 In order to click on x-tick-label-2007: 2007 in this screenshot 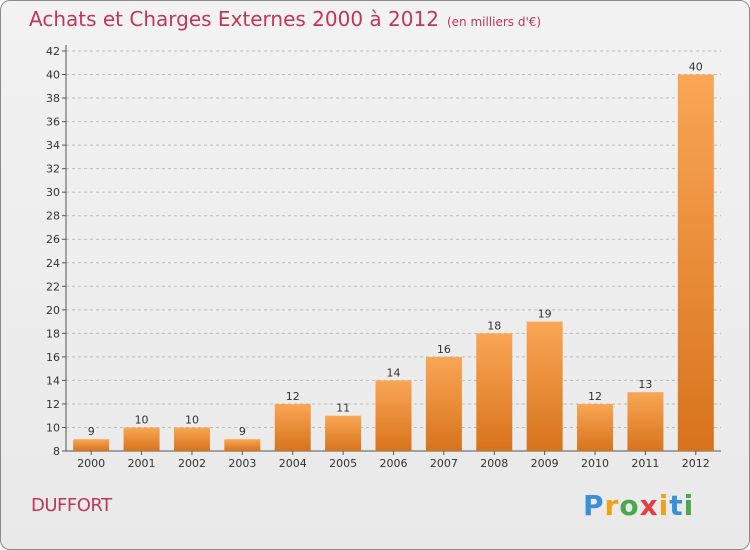, I will do `click(444, 463)`.